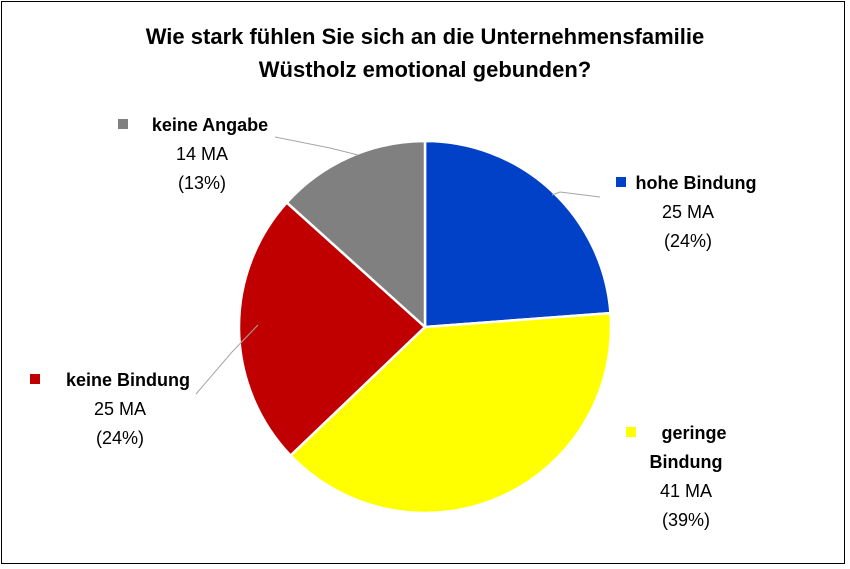  What do you see at coordinates (35, 379) in the screenshot?
I see `label-key-keine-bindung` at bounding box center [35, 379].